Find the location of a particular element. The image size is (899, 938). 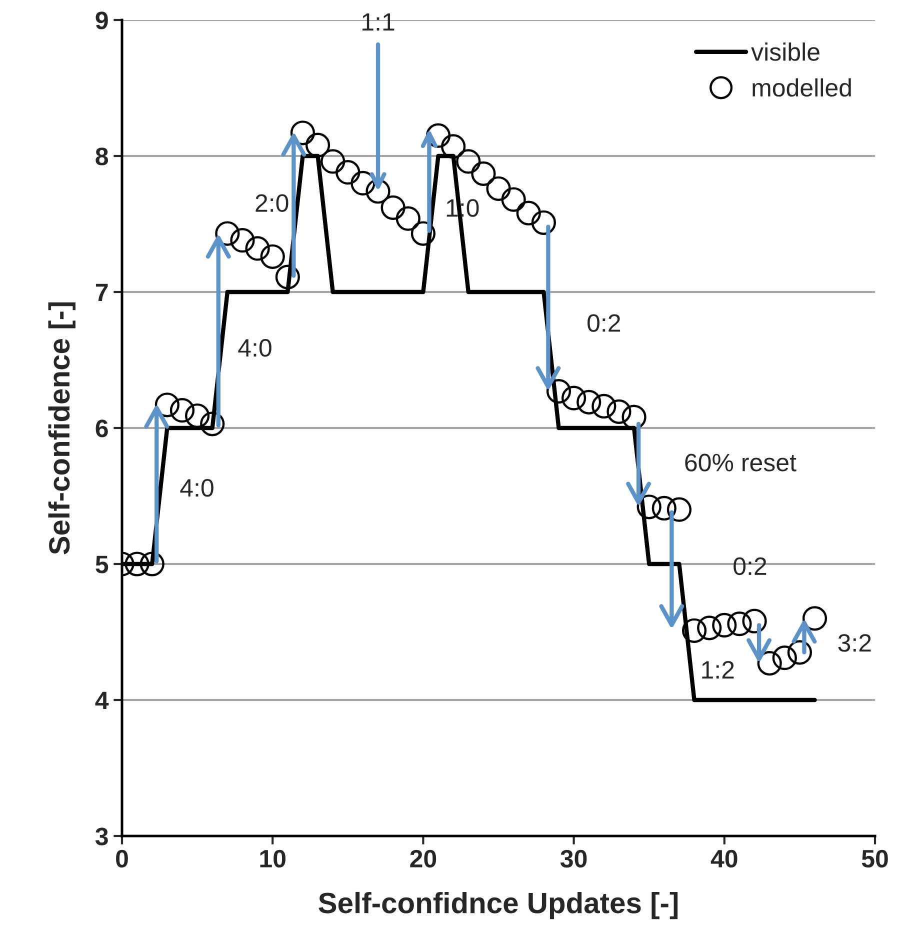

x-axis-title: Self-confidnce Updates [-] is located at coordinates (498, 906).